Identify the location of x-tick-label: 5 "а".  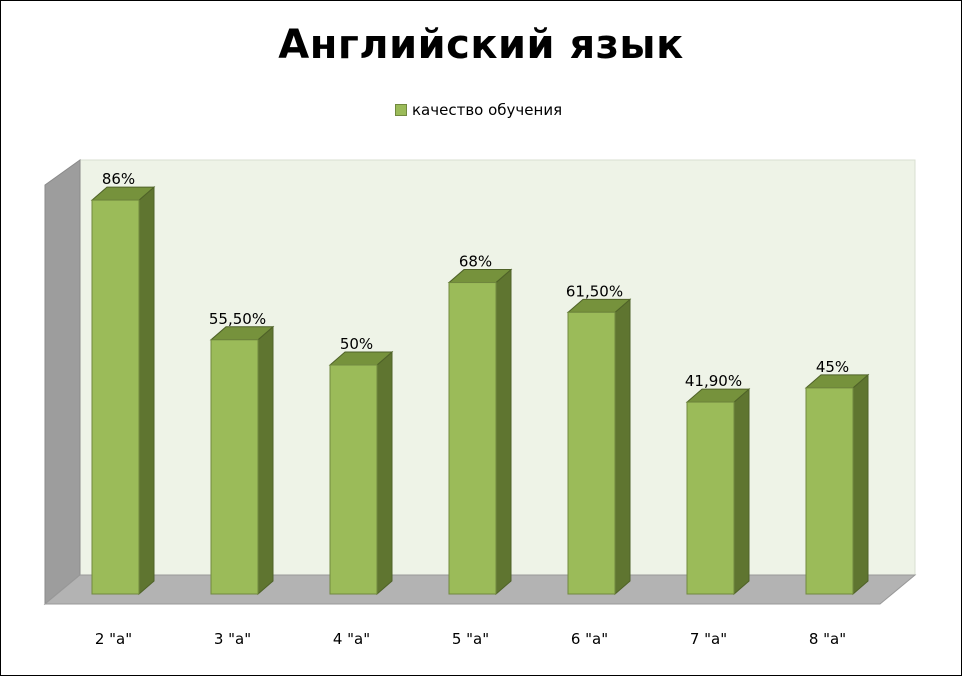
(470, 639).